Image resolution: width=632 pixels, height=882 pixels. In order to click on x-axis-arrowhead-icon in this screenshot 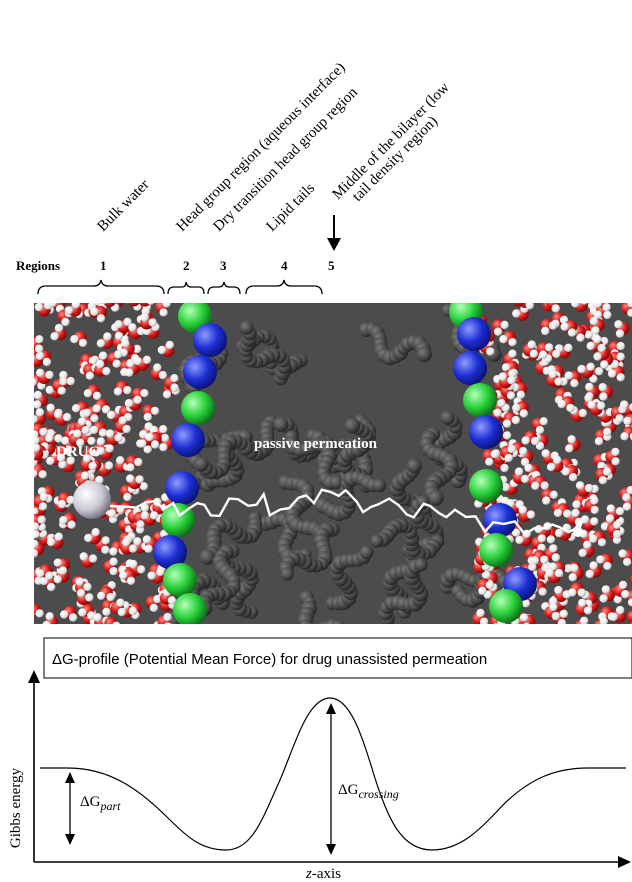, I will do `click(624, 862)`.